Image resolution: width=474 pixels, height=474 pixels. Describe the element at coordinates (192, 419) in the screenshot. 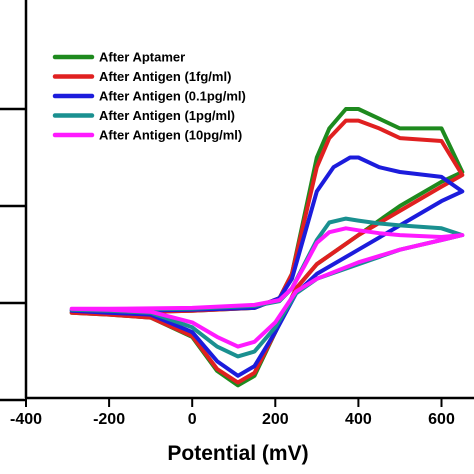

I see `x-tick-label-3: 0` at that location.